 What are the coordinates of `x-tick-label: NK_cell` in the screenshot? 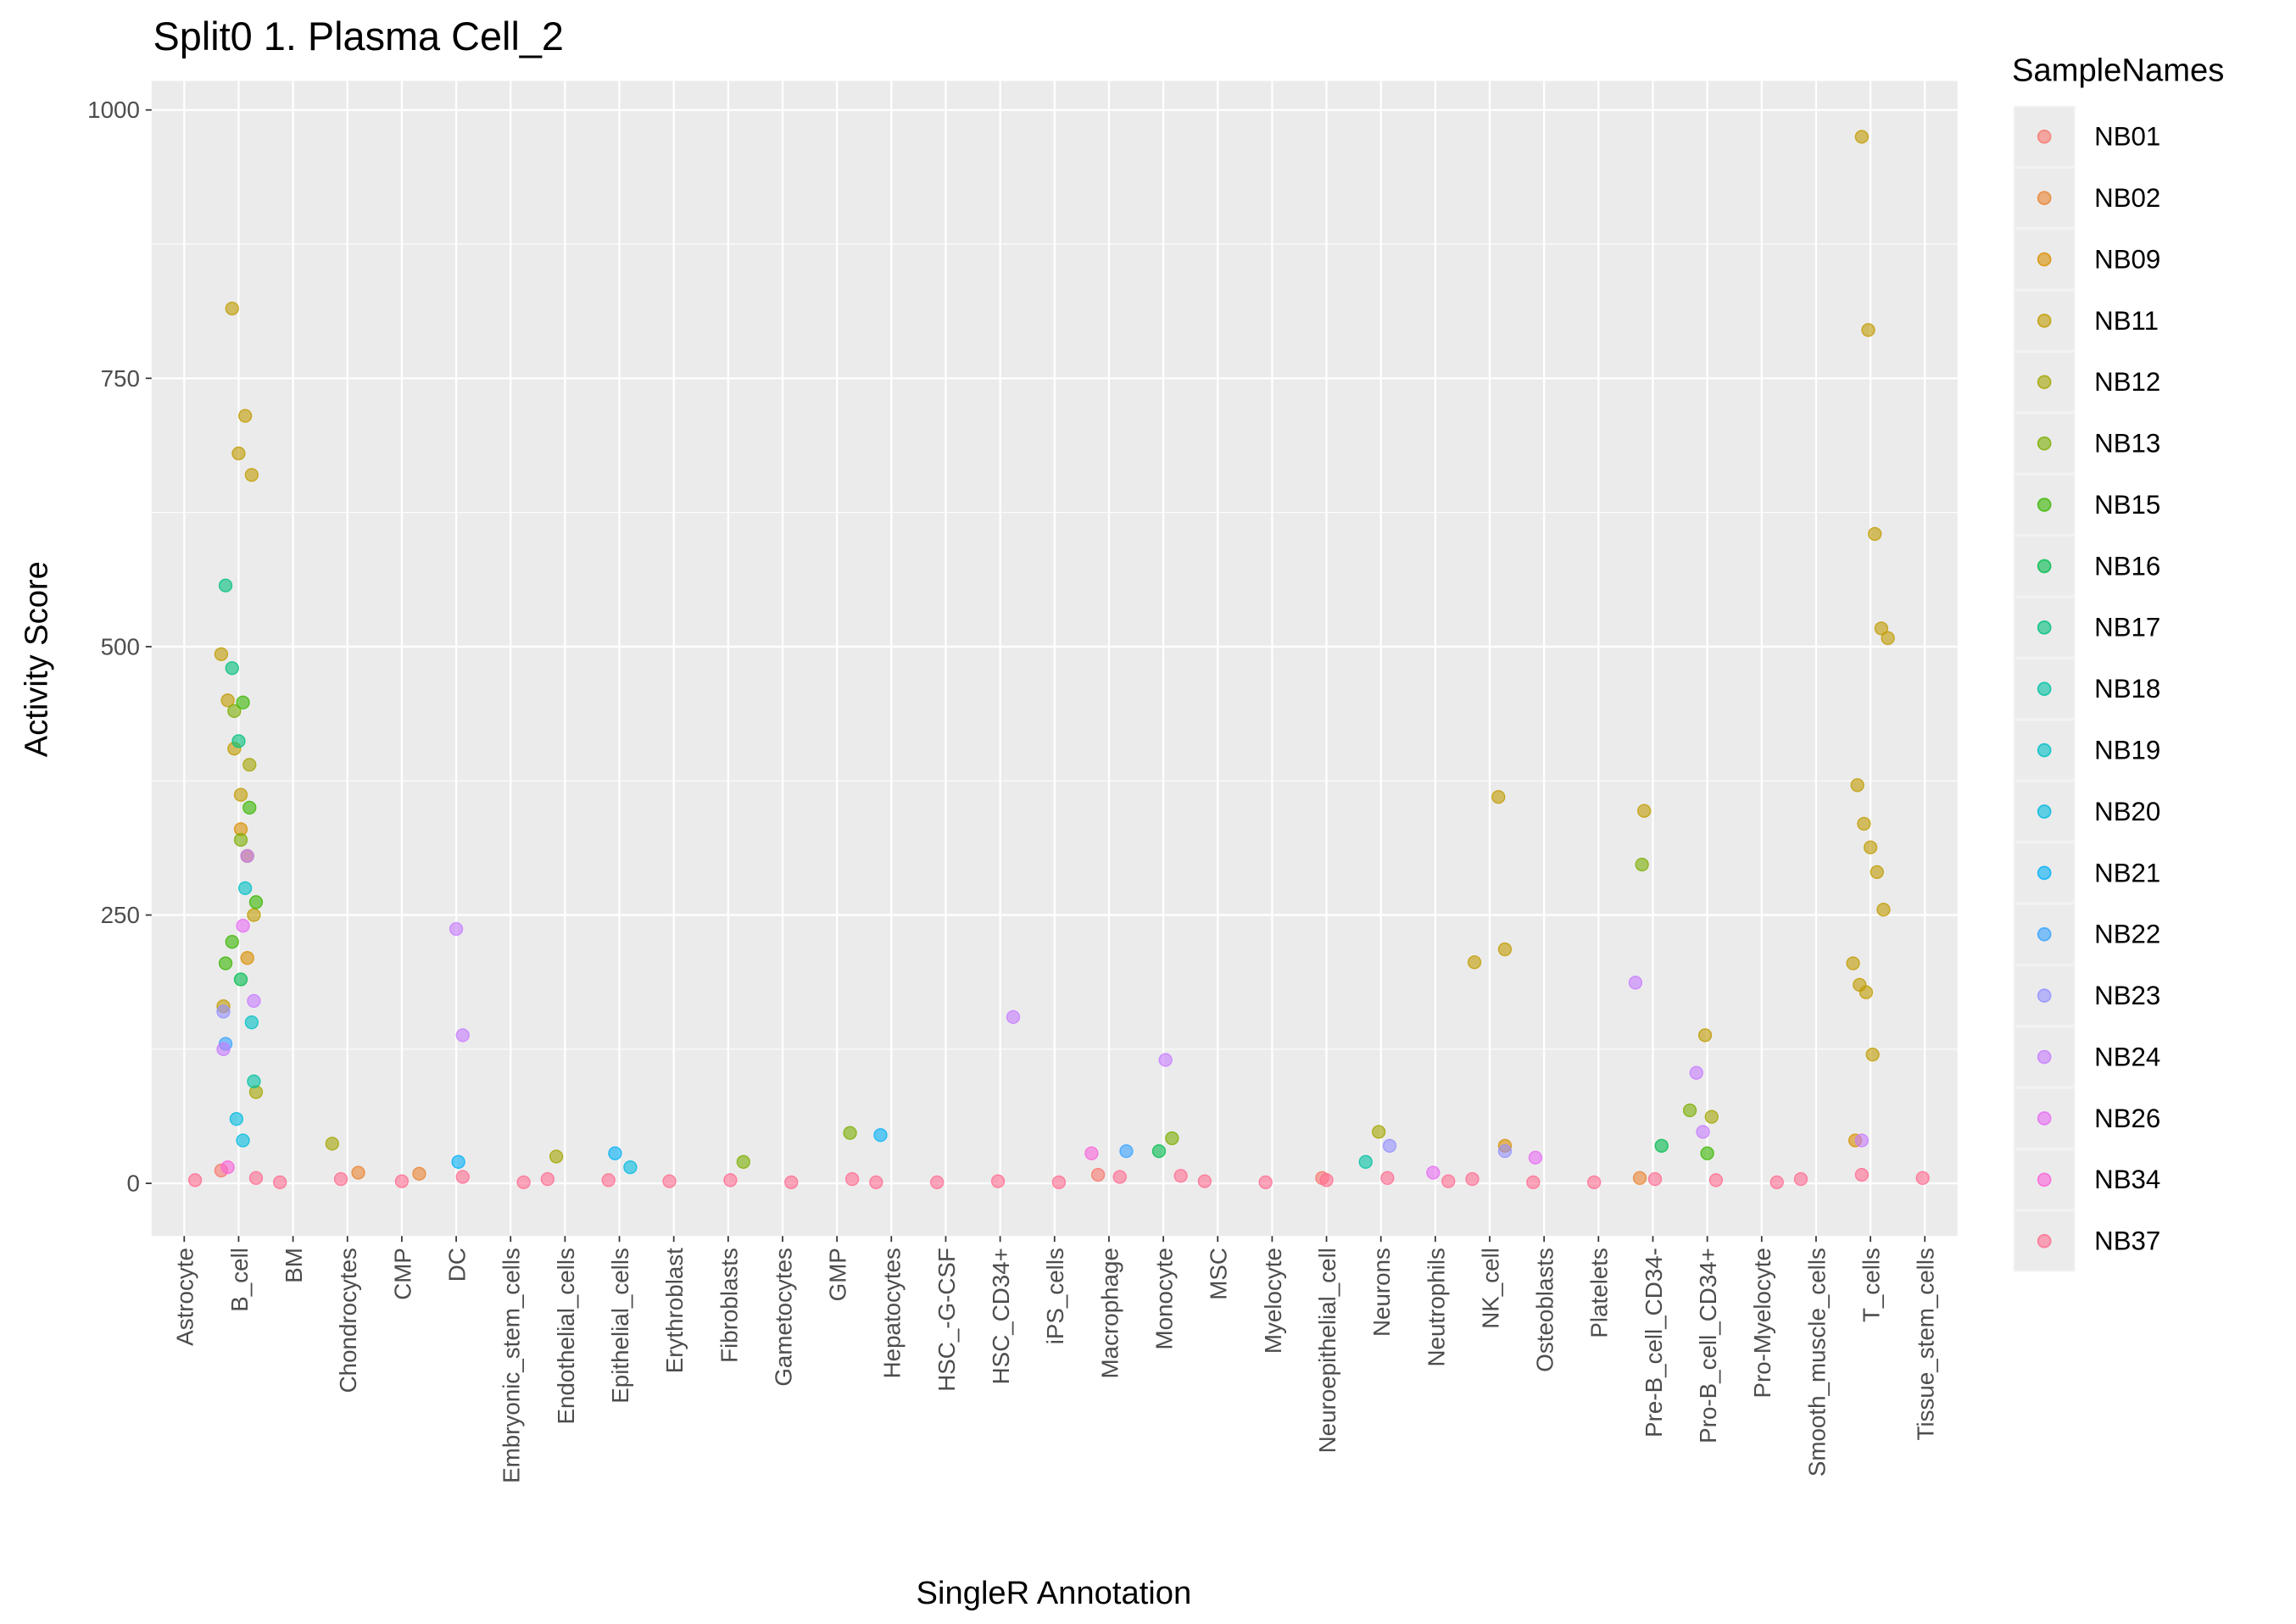 It's located at (1490, 1288).